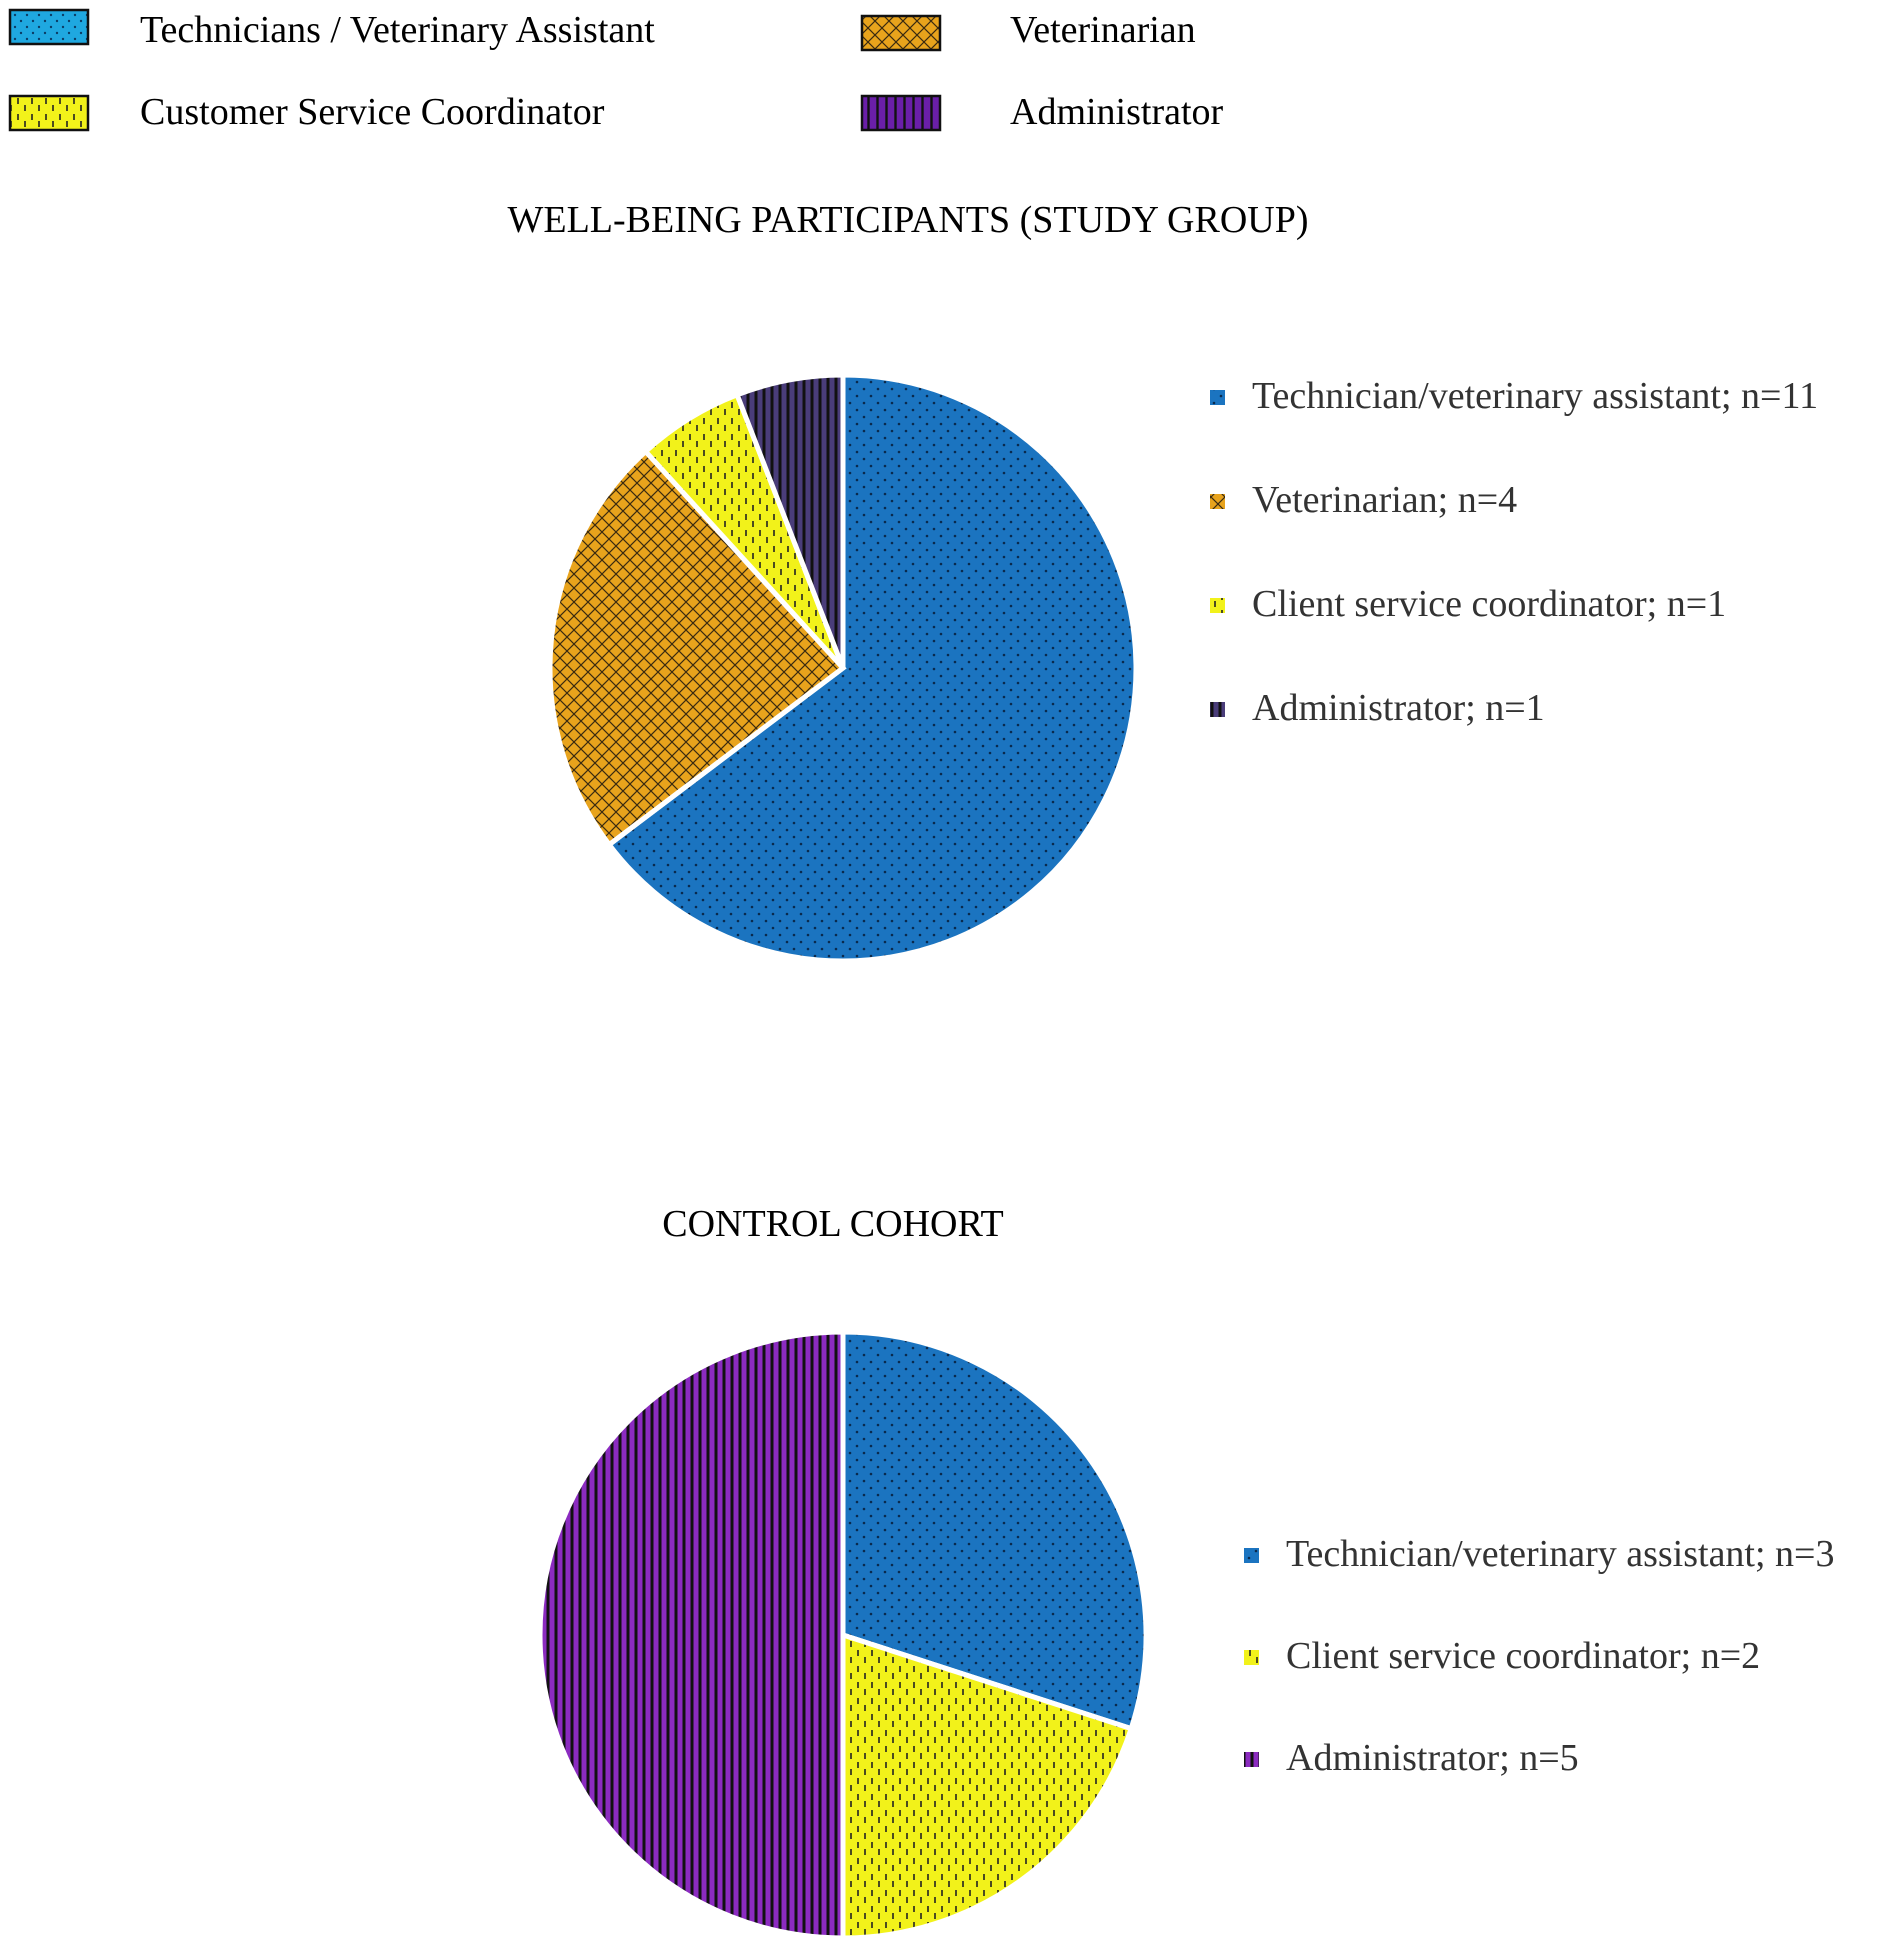  Describe the element at coordinates (1384, 500) in the screenshot. I see `study-legend-label-vet: Veterinarian; n=4` at that location.